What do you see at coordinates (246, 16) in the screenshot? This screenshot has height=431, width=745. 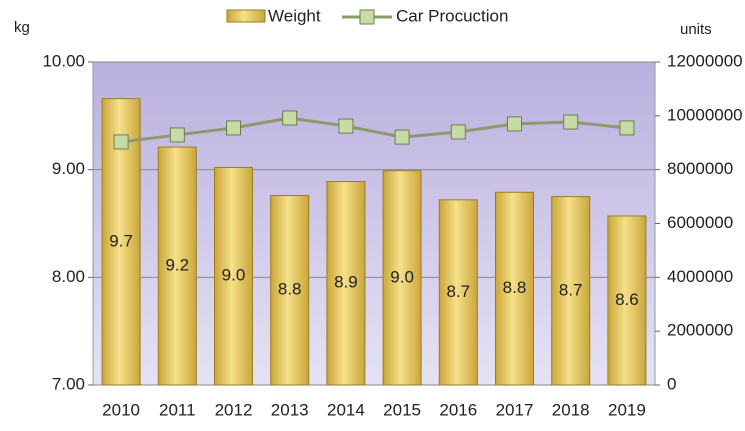 I see `legend-swatch` at bounding box center [246, 16].